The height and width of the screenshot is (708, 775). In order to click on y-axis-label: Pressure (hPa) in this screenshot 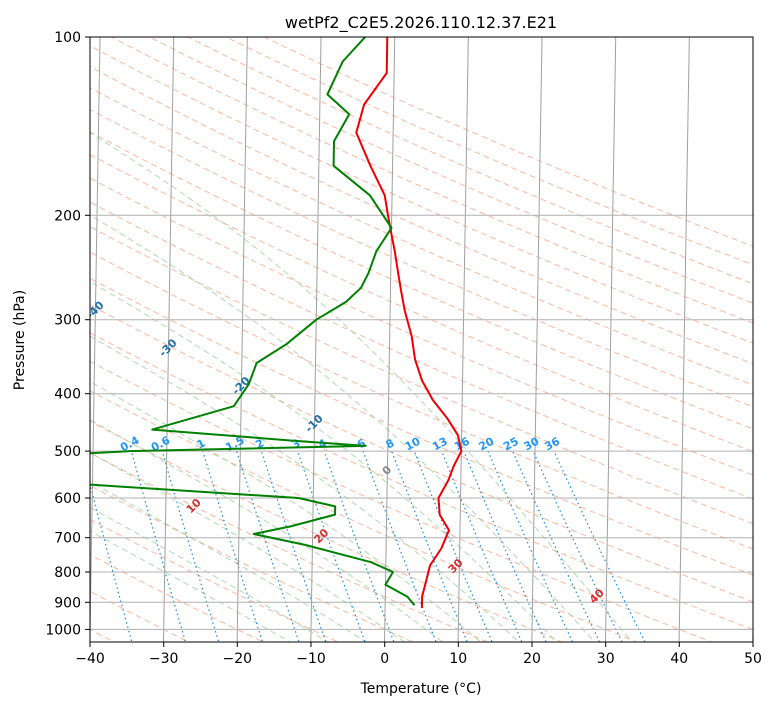, I will do `click(20, 340)`.